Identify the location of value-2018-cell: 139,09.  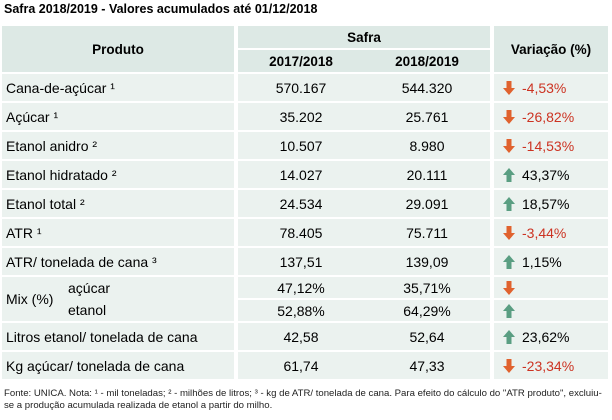
(427, 261).